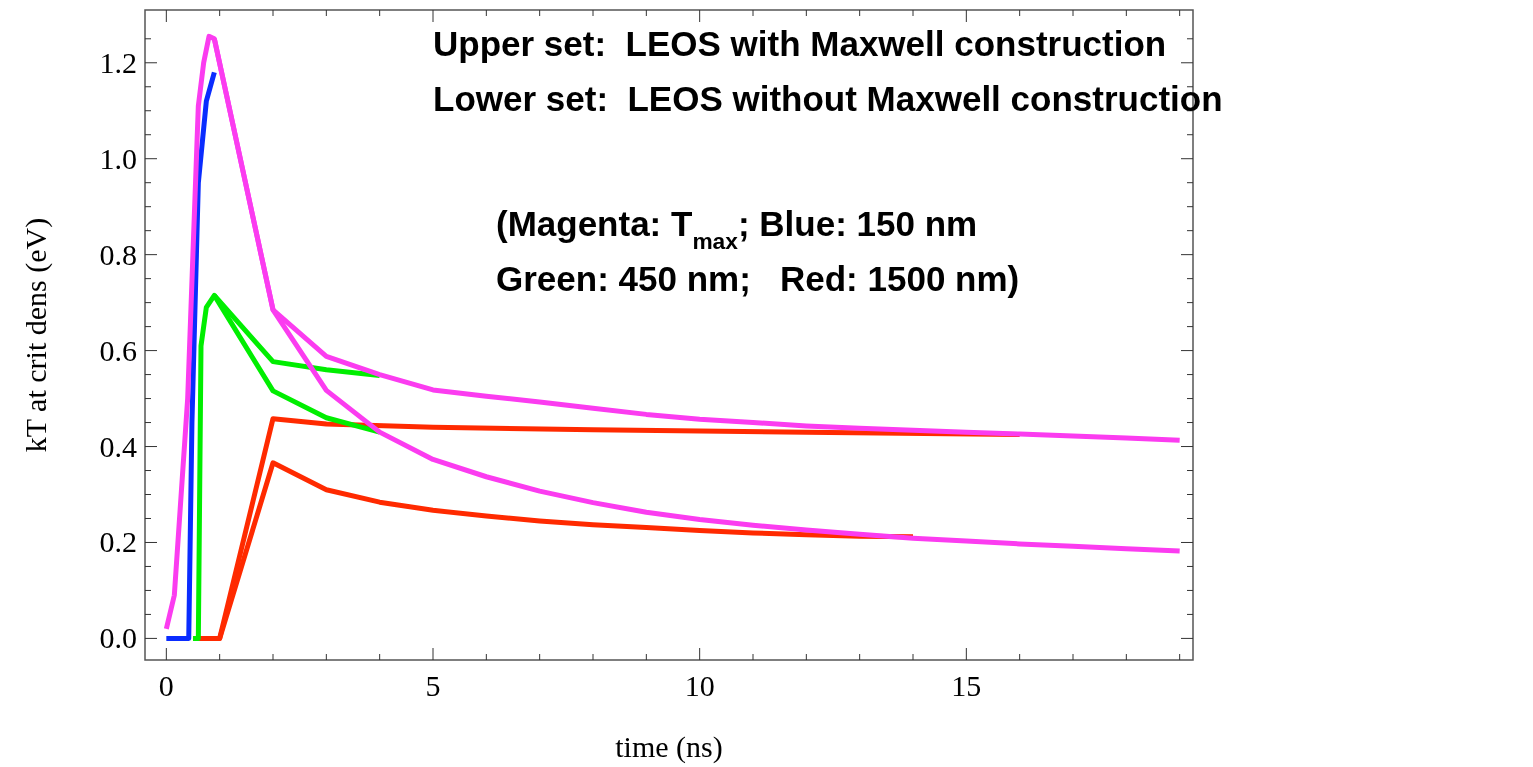 Image resolution: width=1533 pixels, height=767 pixels. Describe the element at coordinates (800, 43) in the screenshot. I see `annotation: Upper set: LEOS with Maxwell construction` at that location.